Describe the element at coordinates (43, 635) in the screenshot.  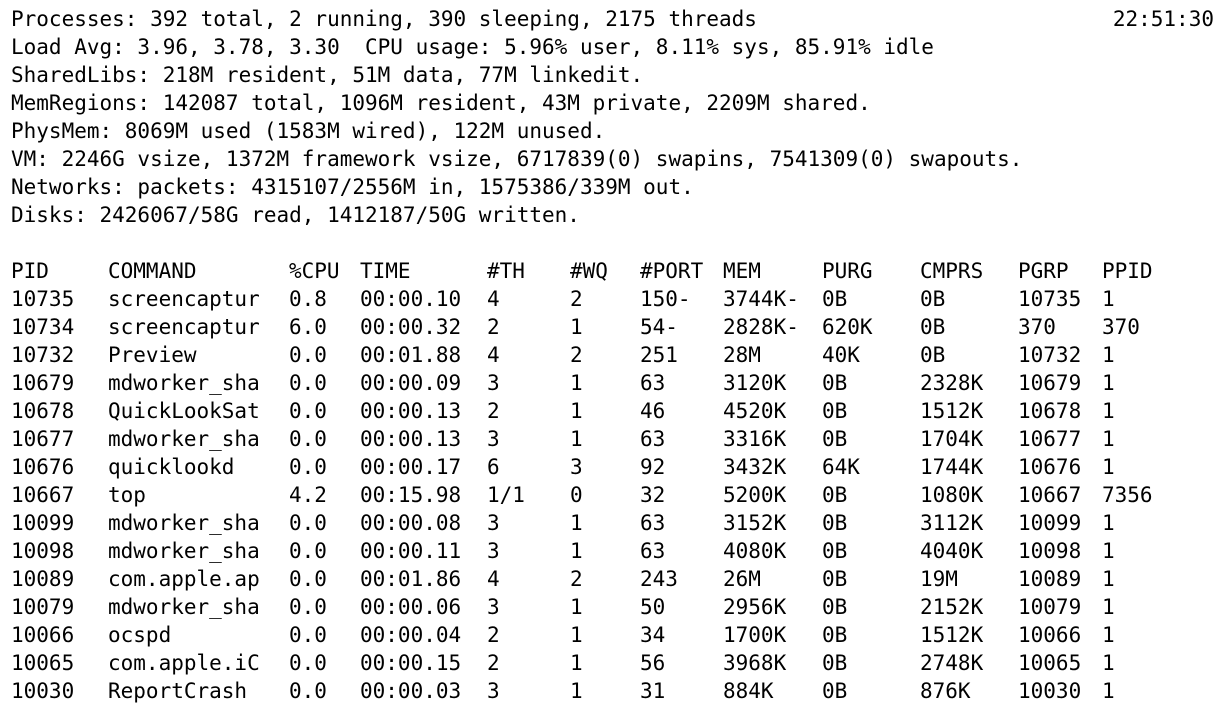
I see `table-cell: 10066` at that location.